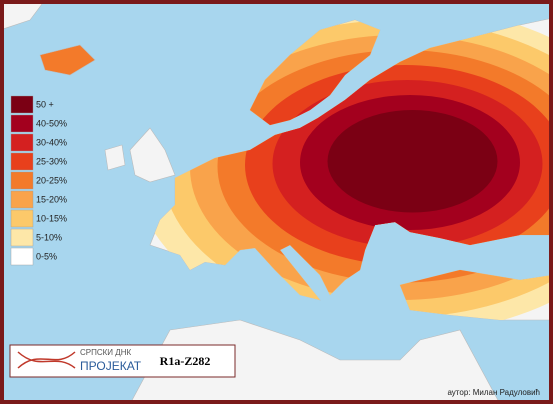 This screenshot has width=553, height=404. I want to click on zone, so click(412, 161).